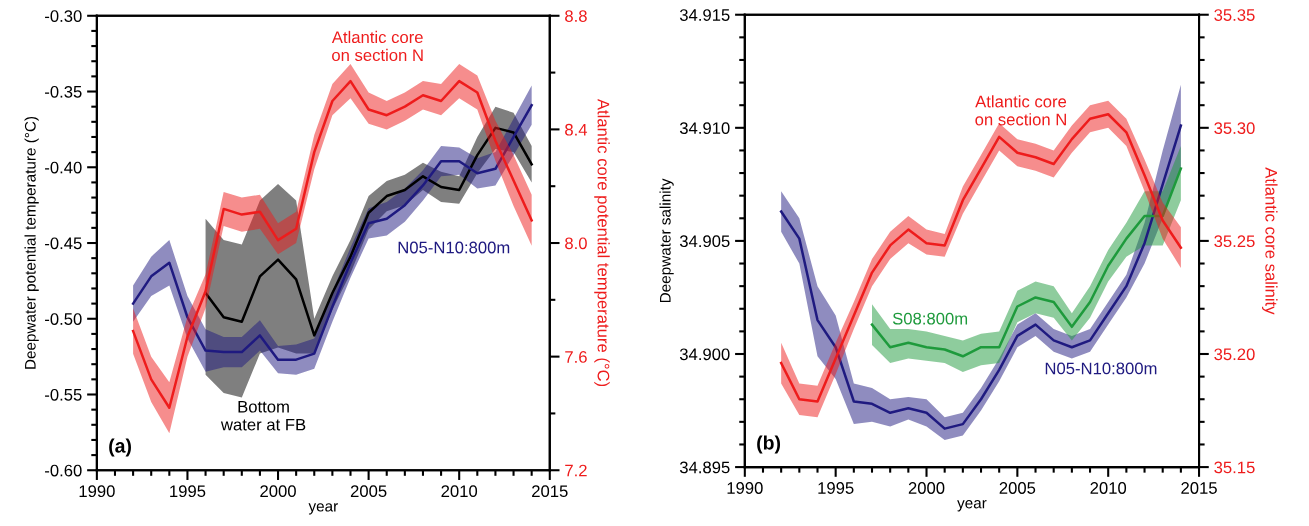  Describe the element at coordinates (120, 447) in the screenshot. I see `annotation: (a)` at that location.